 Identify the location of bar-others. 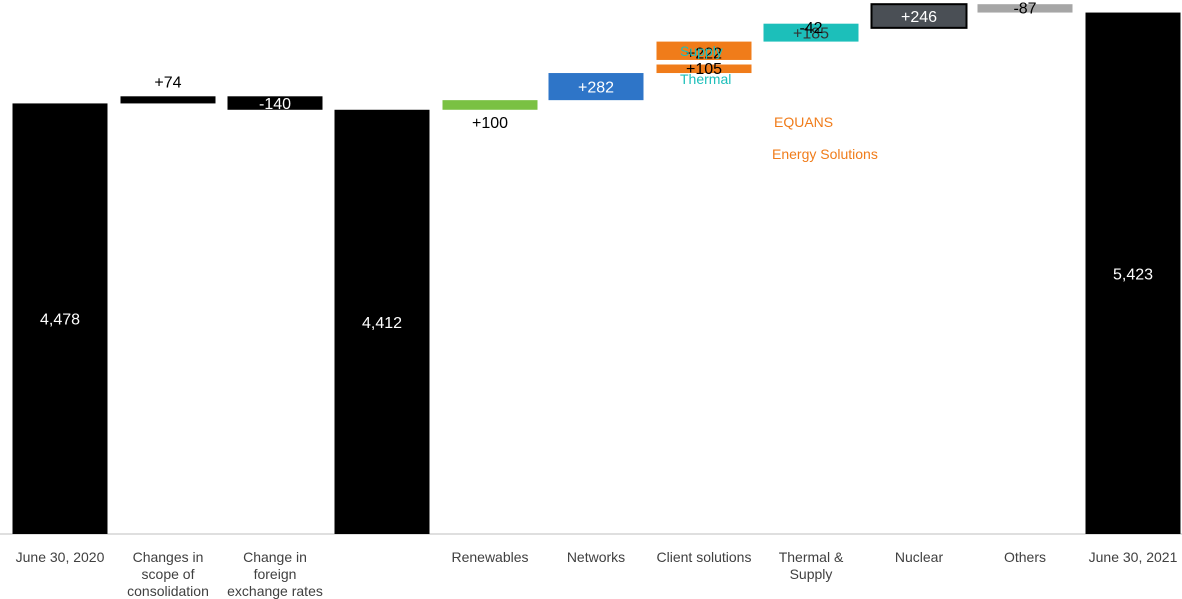
(1025, 8).